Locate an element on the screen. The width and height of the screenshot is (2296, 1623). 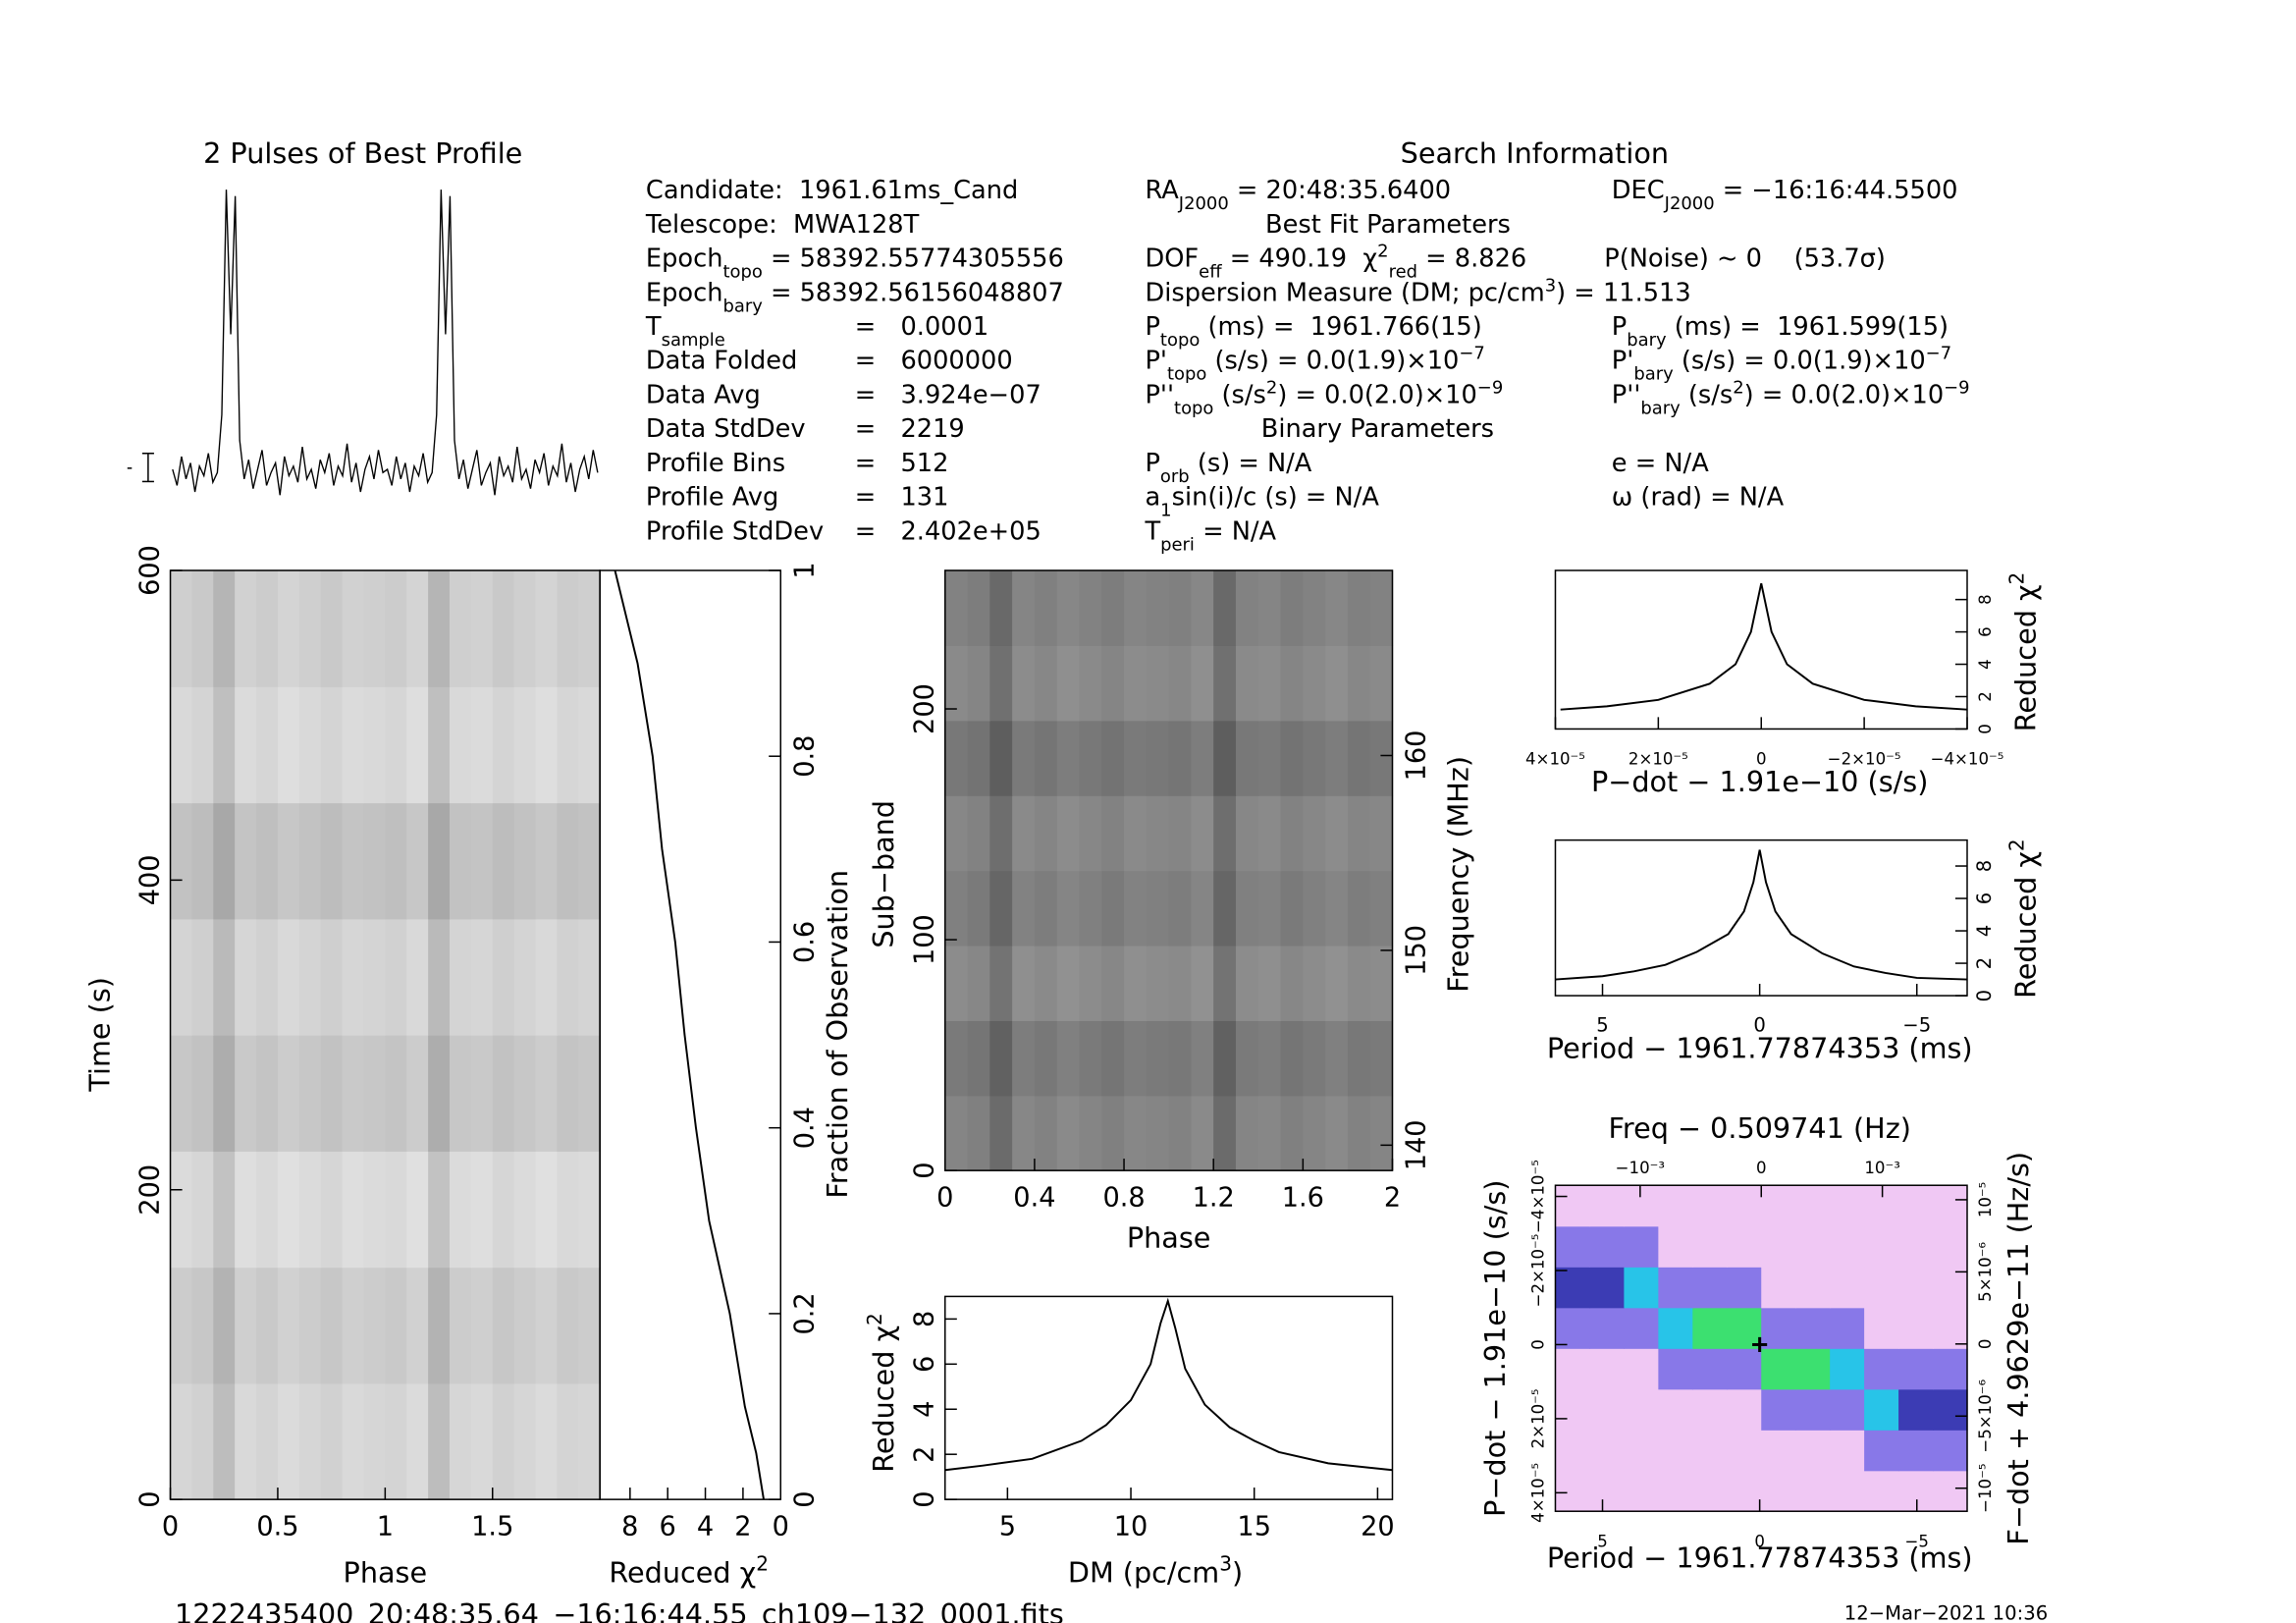
axis-label-part: 3 is located at coordinates (1225, 1564).